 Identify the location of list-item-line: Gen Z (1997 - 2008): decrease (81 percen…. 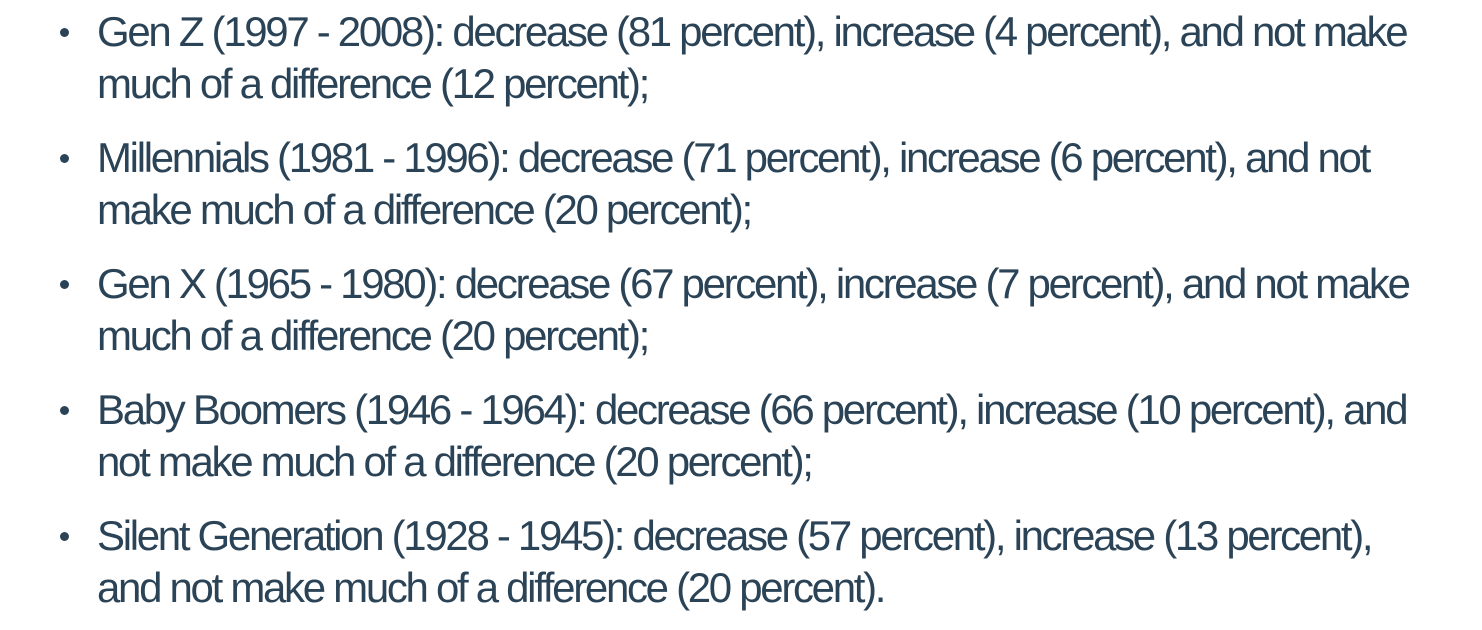
(753, 31).